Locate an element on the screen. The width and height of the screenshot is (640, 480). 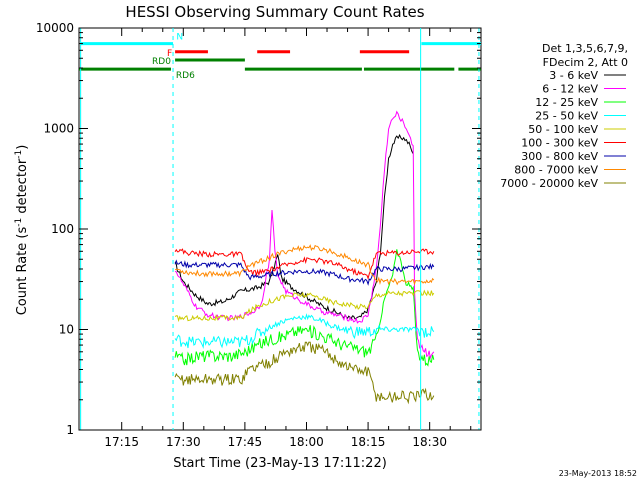
state-label-f: F is located at coordinates (169, 54).